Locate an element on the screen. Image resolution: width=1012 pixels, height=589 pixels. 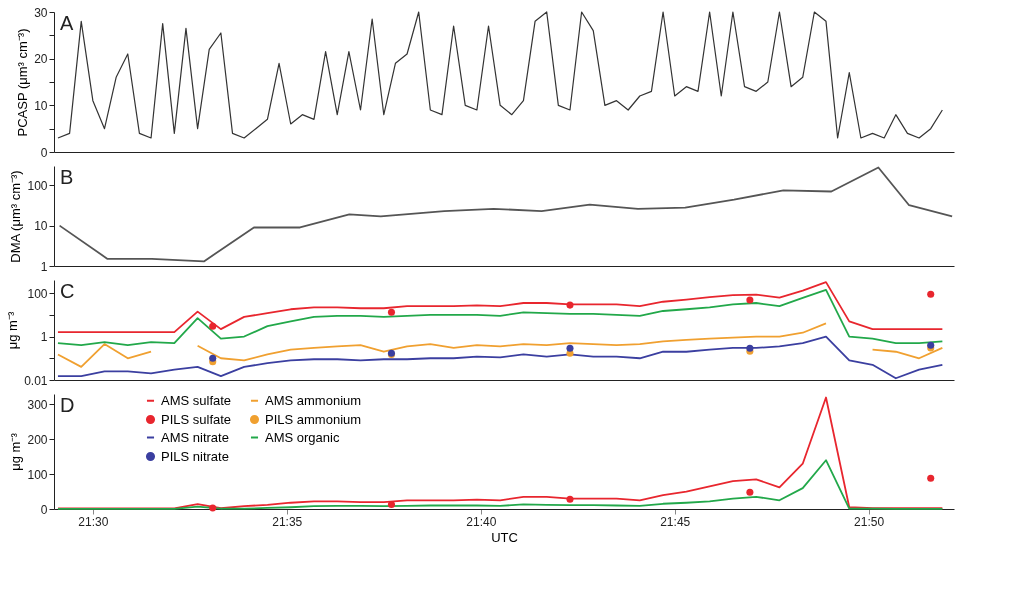
x-tick-label: 21:30 is located at coordinates (93, 521).